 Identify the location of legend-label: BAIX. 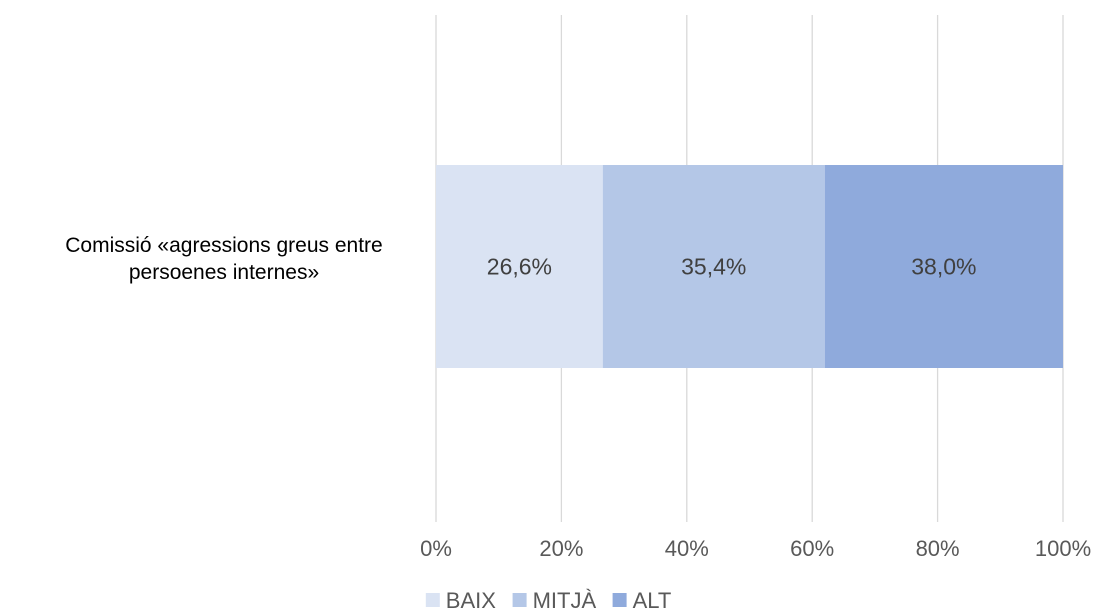
(471, 600).